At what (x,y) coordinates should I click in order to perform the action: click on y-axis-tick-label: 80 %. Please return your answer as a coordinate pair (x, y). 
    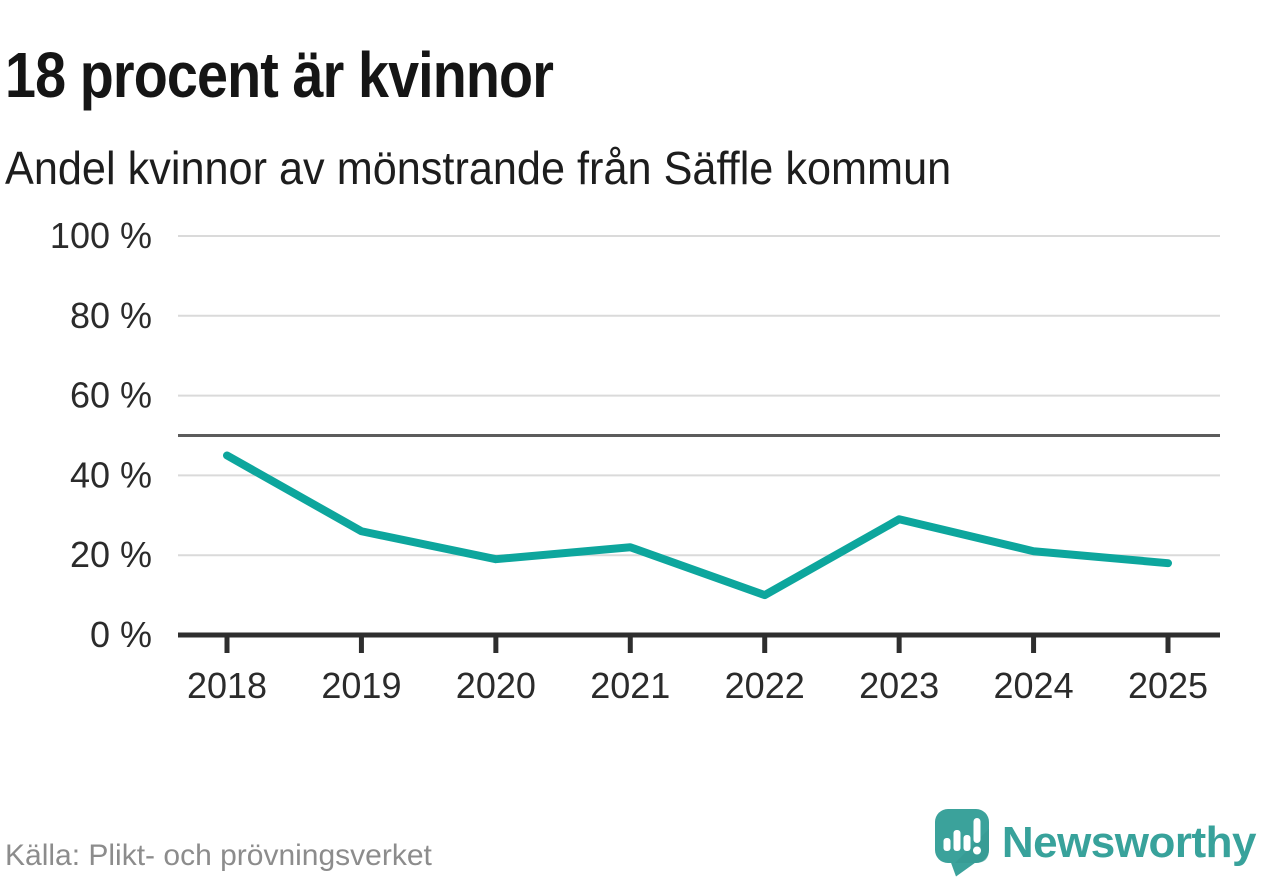
    Looking at the image, I should click on (111, 315).